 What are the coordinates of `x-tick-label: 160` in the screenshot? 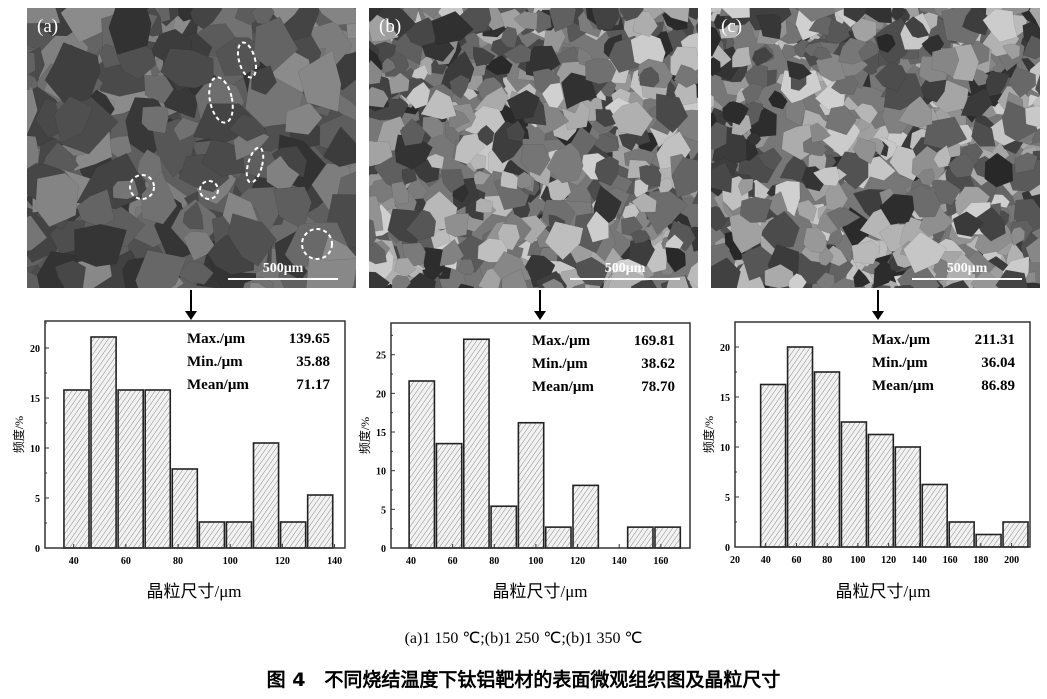 It's located at (660, 561).